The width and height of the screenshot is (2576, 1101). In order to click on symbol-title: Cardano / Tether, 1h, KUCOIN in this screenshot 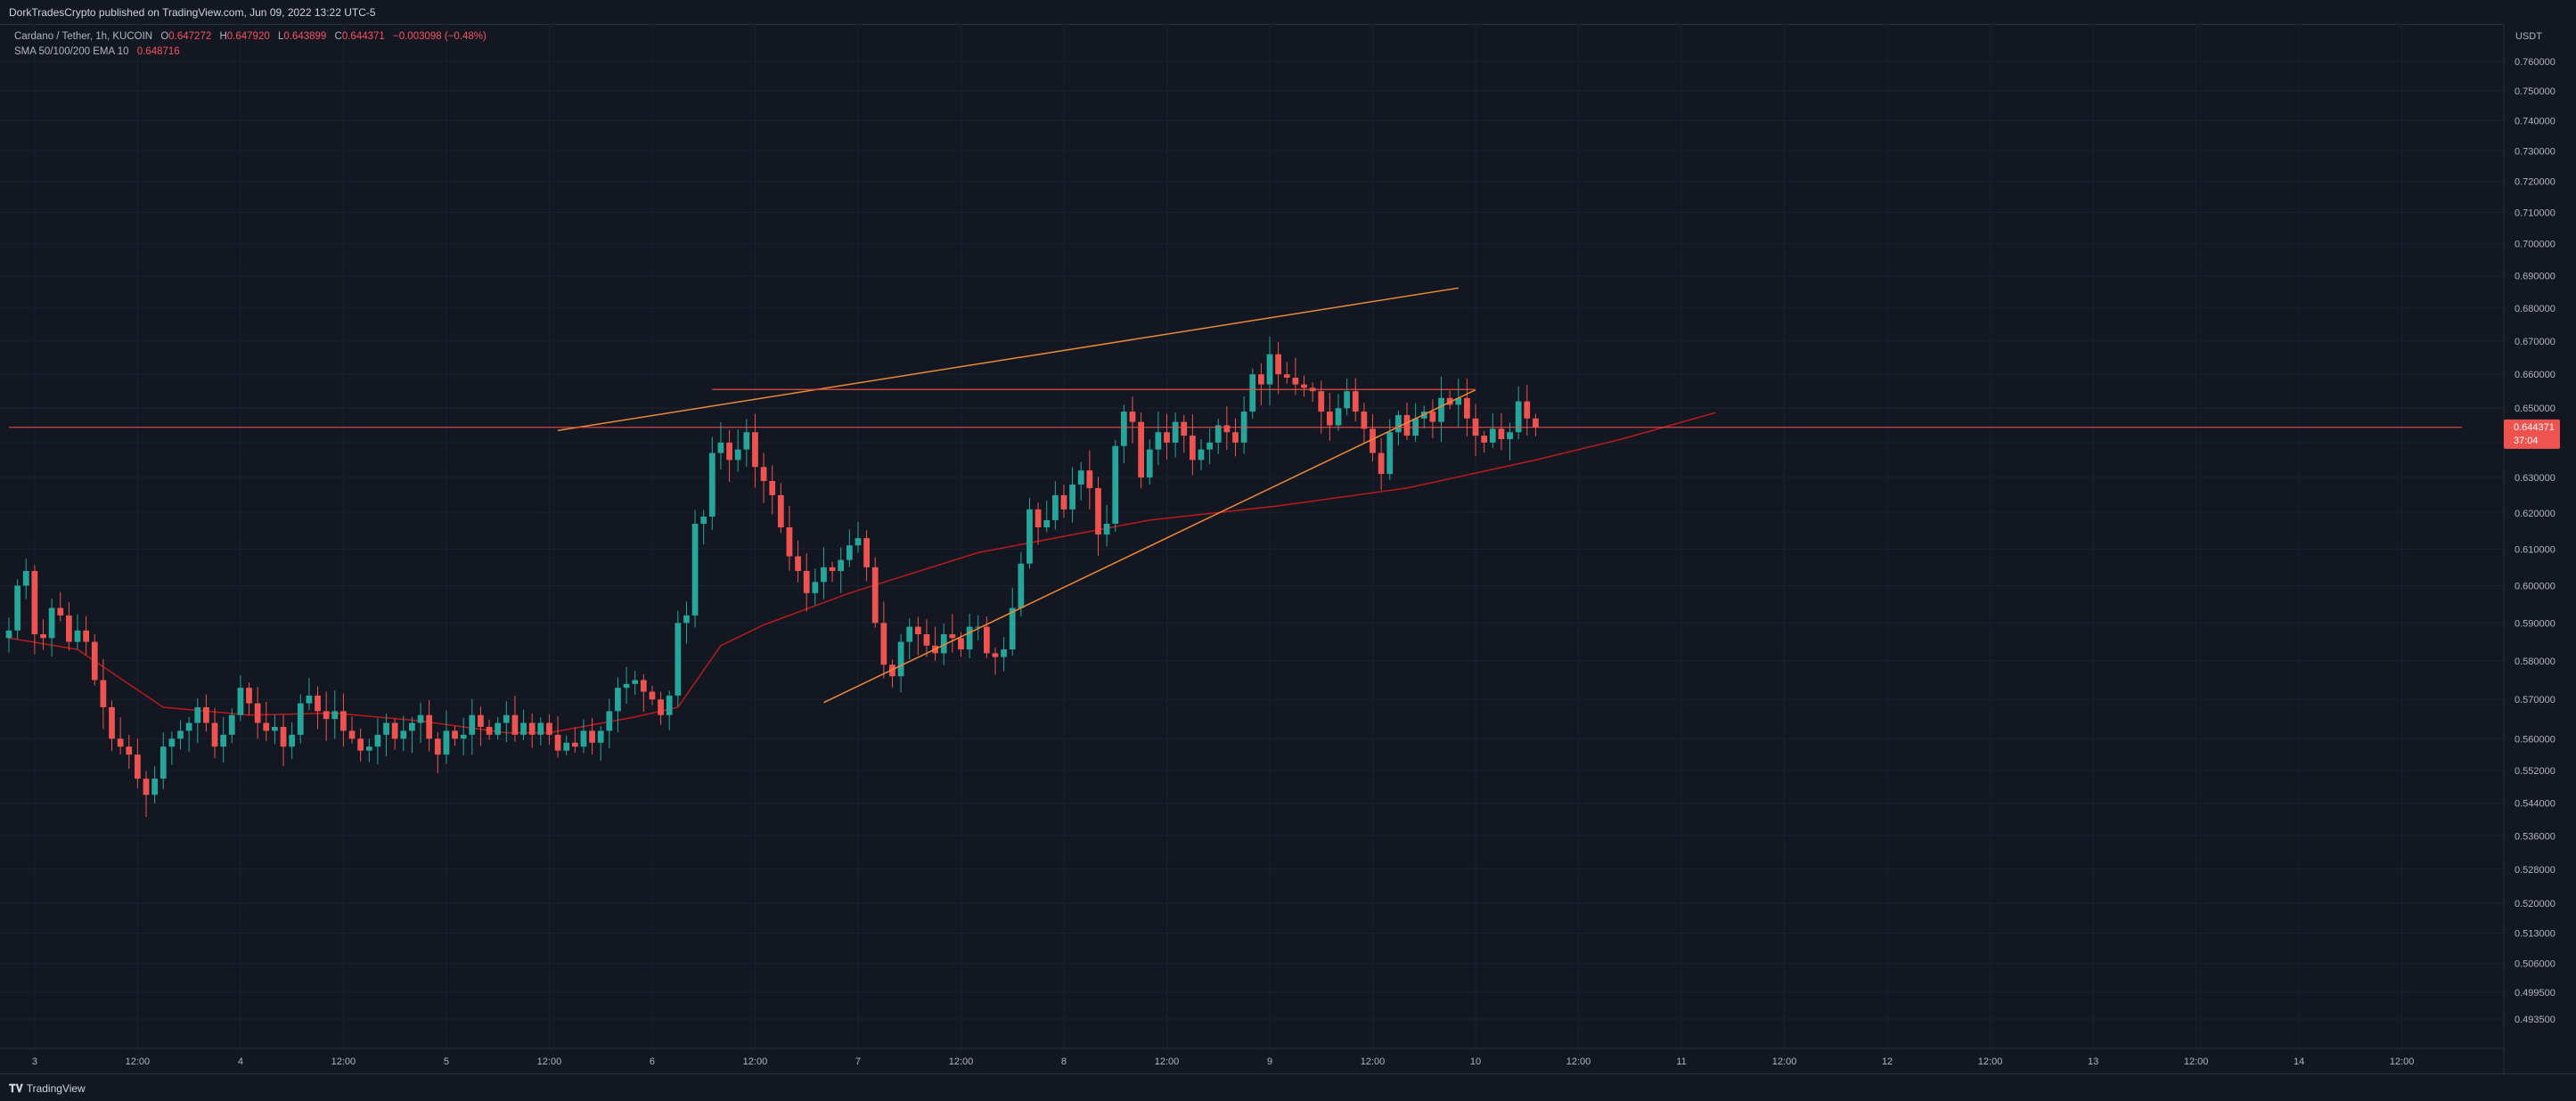, I will do `click(83, 36)`.